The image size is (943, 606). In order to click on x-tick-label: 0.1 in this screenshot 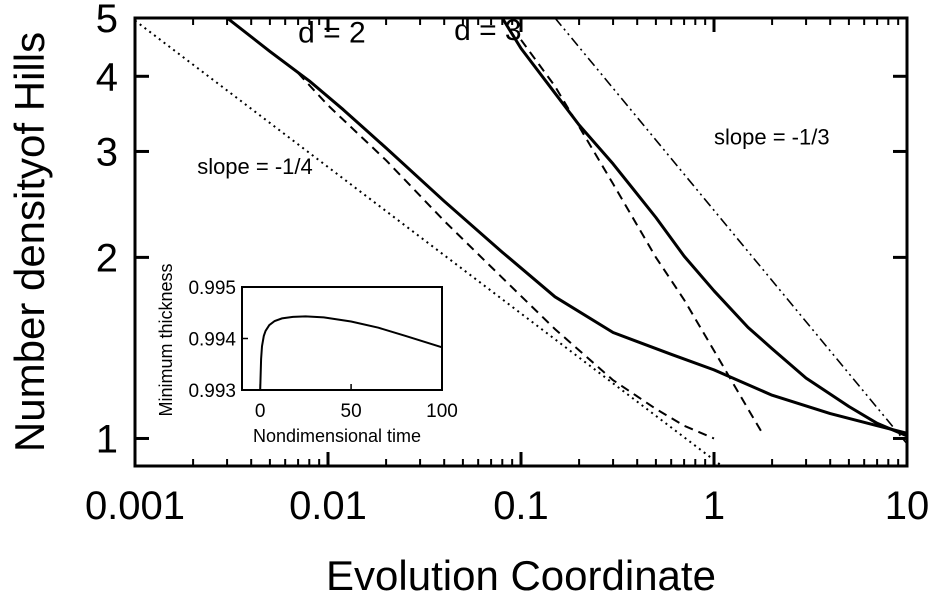, I will do `click(521, 506)`.